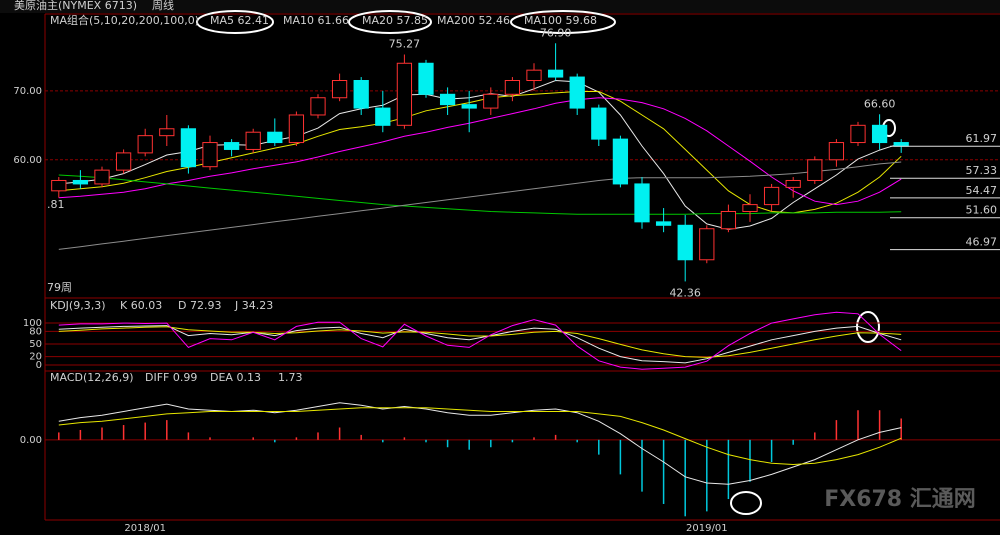 The image size is (1000, 535). Describe the element at coordinates (395, 20) in the screenshot. I see `legend-item: MA20 57.85` at that location.